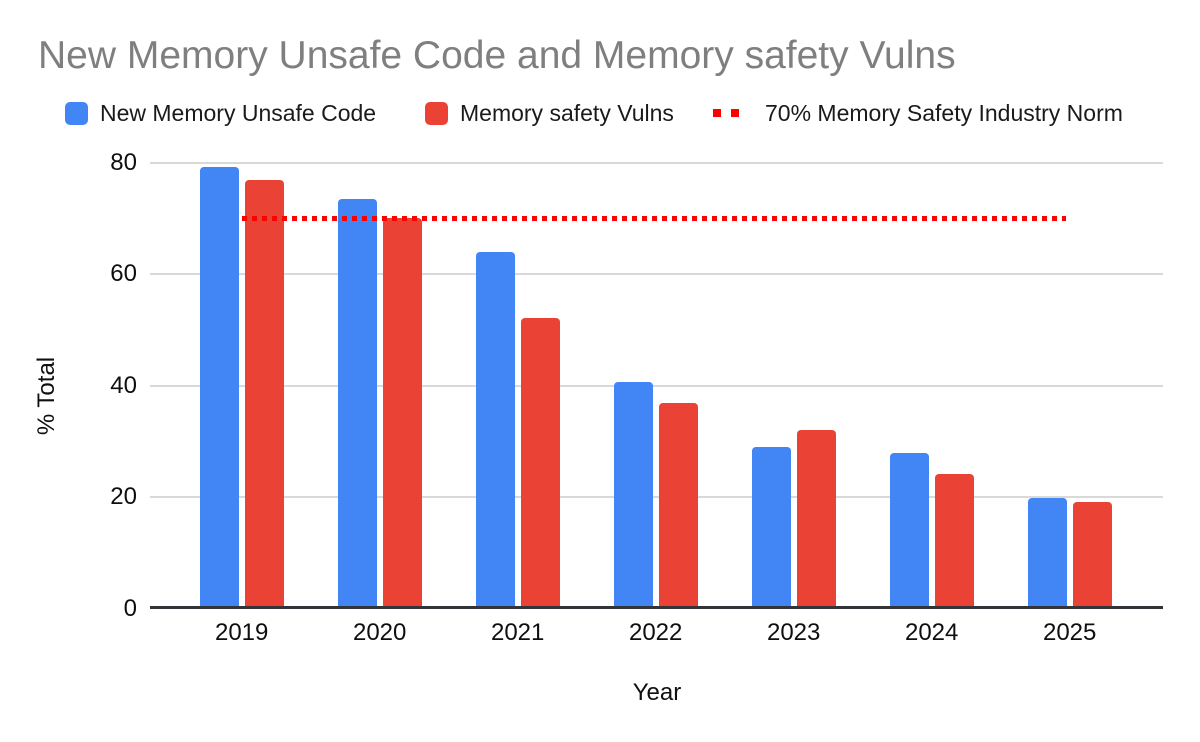 This screenshot has height=742, width=1200. I want to click on bar-vulns-2024, so click(954, 541).